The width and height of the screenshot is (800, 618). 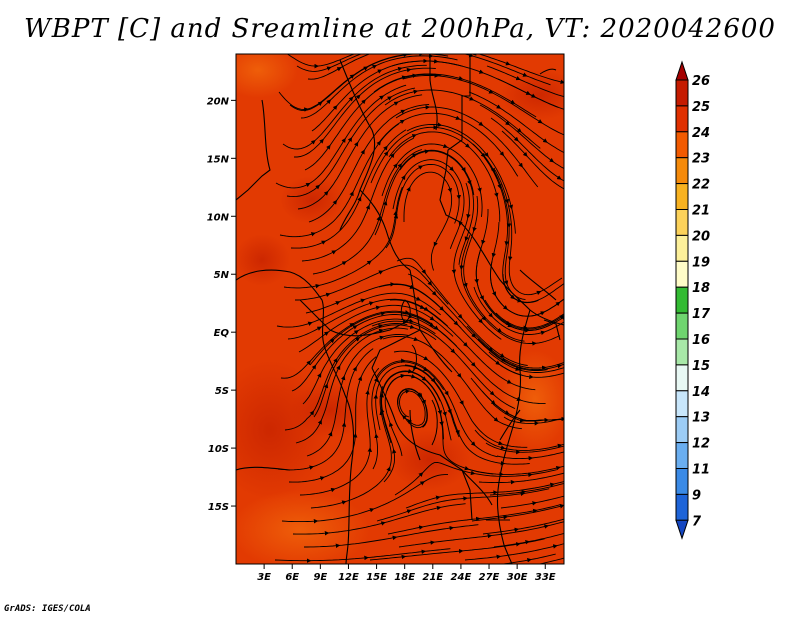 I want to click on y-tick-label: 5S, so click(x=222, y=391).